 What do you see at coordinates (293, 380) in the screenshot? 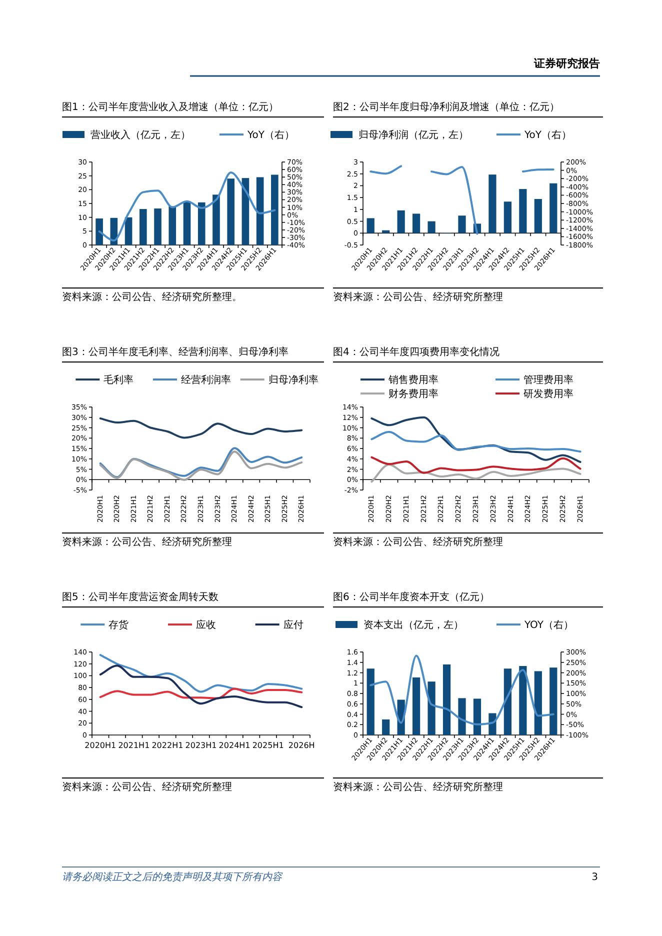
I see `legend-label: 归母净利率` at bounding box center [293, 380].